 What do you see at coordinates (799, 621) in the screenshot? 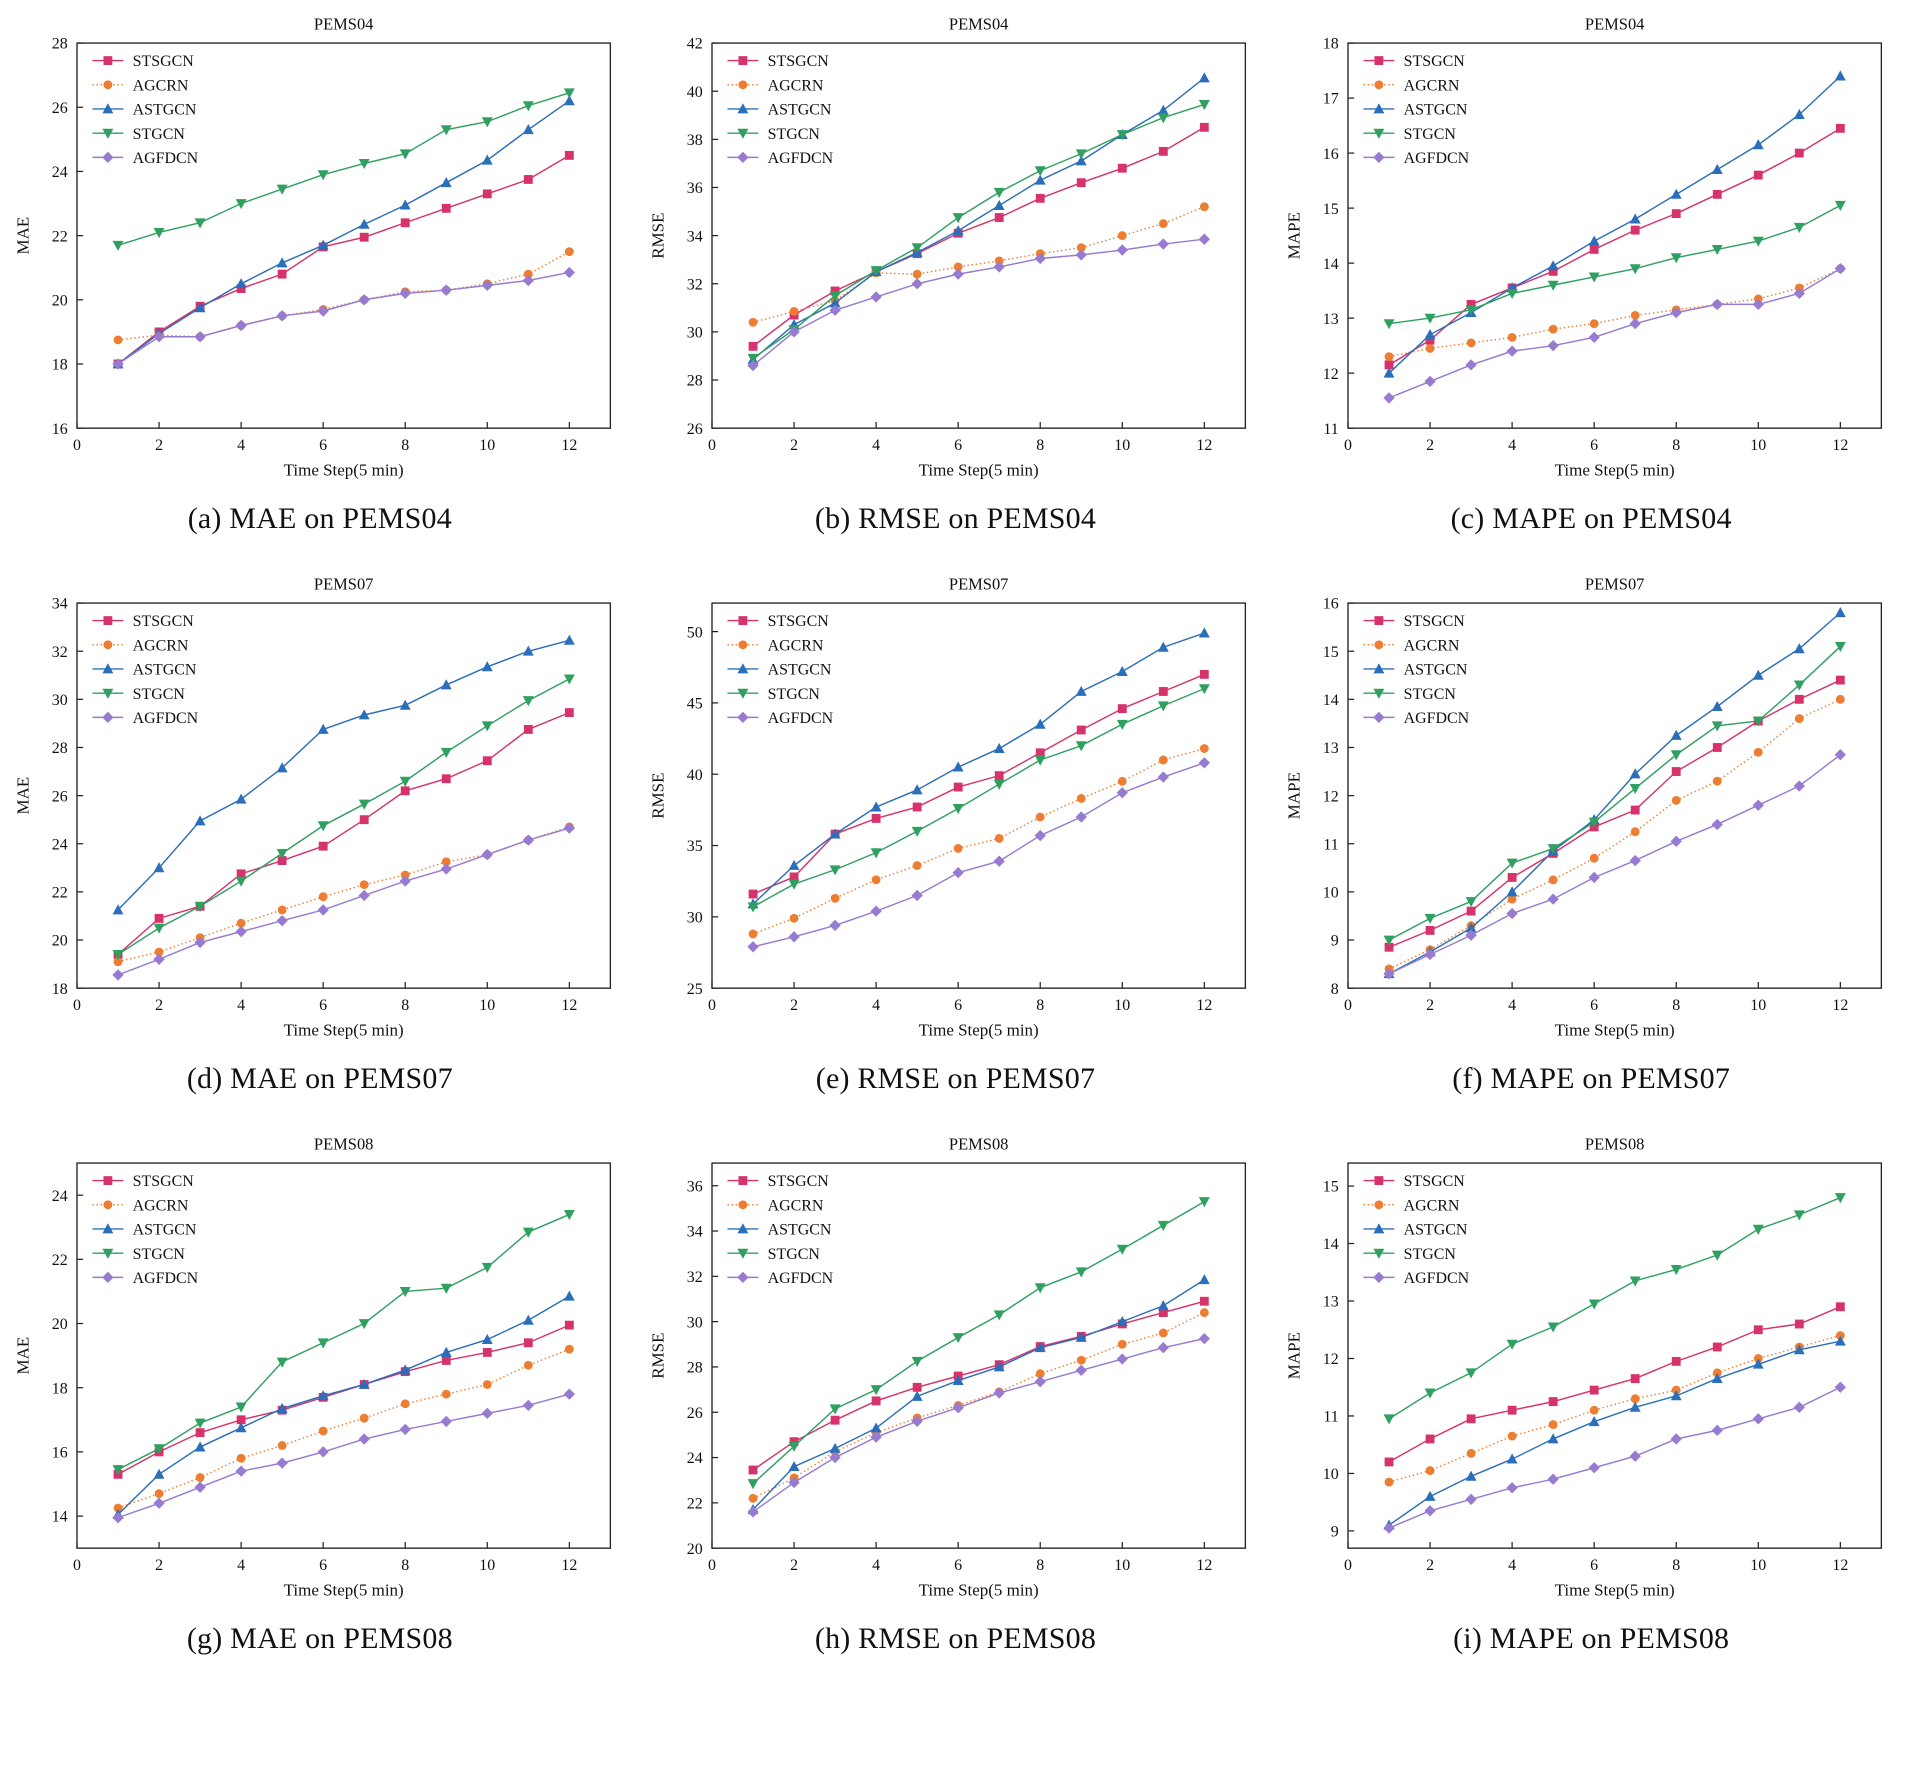
I see `legend-label: STSGCN` at bounding box center [799, 621].